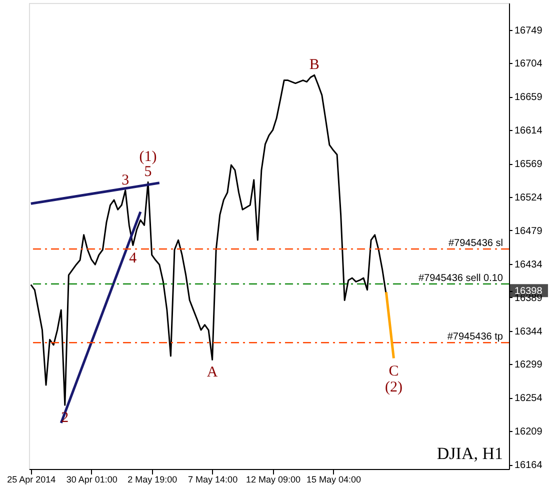 This screenshot has width=549, height=487. What do you see at coordinates (213, 479) in the screenshot?
I see `x-tick-label: 7 May 14:00` at bounding box center [213, 479].